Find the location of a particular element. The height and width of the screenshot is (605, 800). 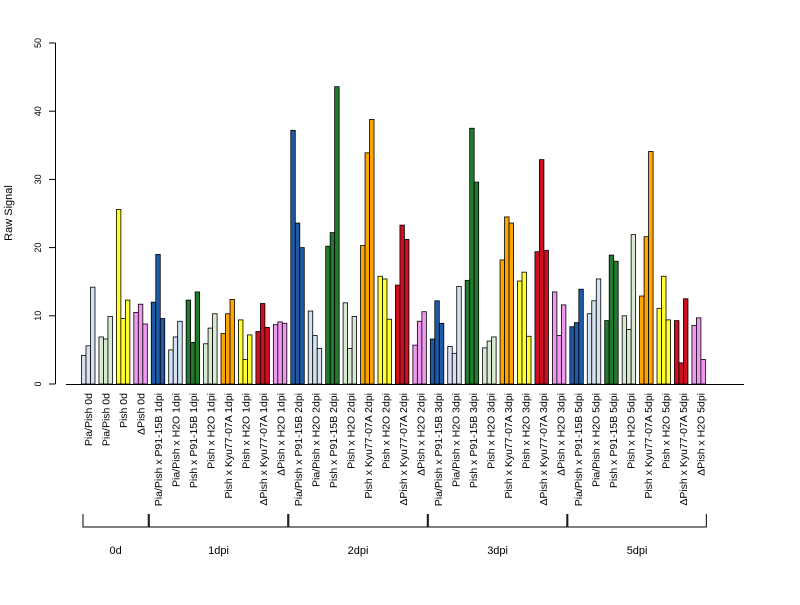

x-tick-label: Pish x P91-15B 3dpi is located at coordinates (474, 440).